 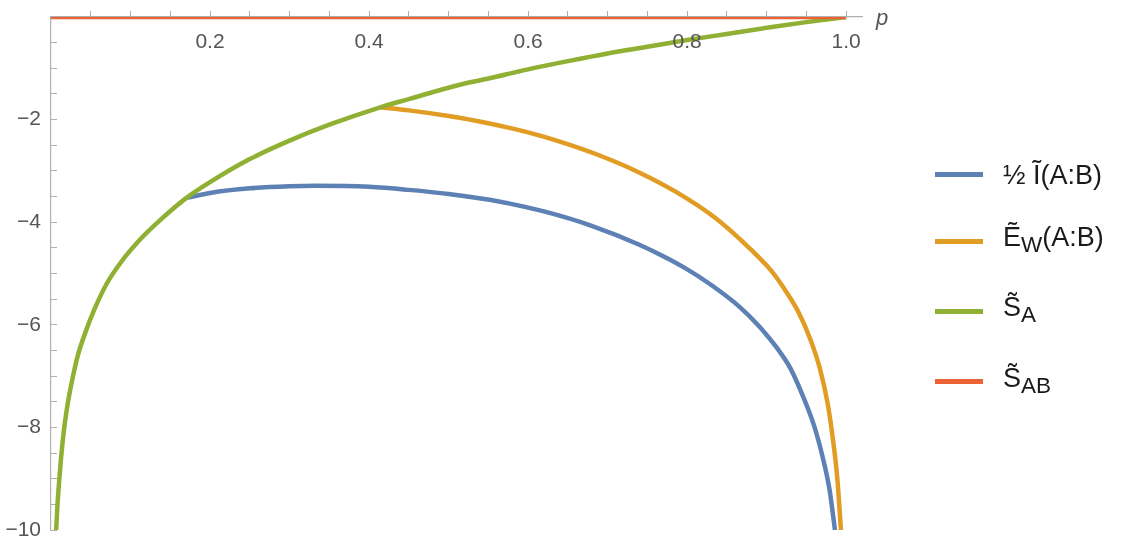 I want to click on legend-label: ½ Ĩ(A:B), so click(x=1053, y=174).